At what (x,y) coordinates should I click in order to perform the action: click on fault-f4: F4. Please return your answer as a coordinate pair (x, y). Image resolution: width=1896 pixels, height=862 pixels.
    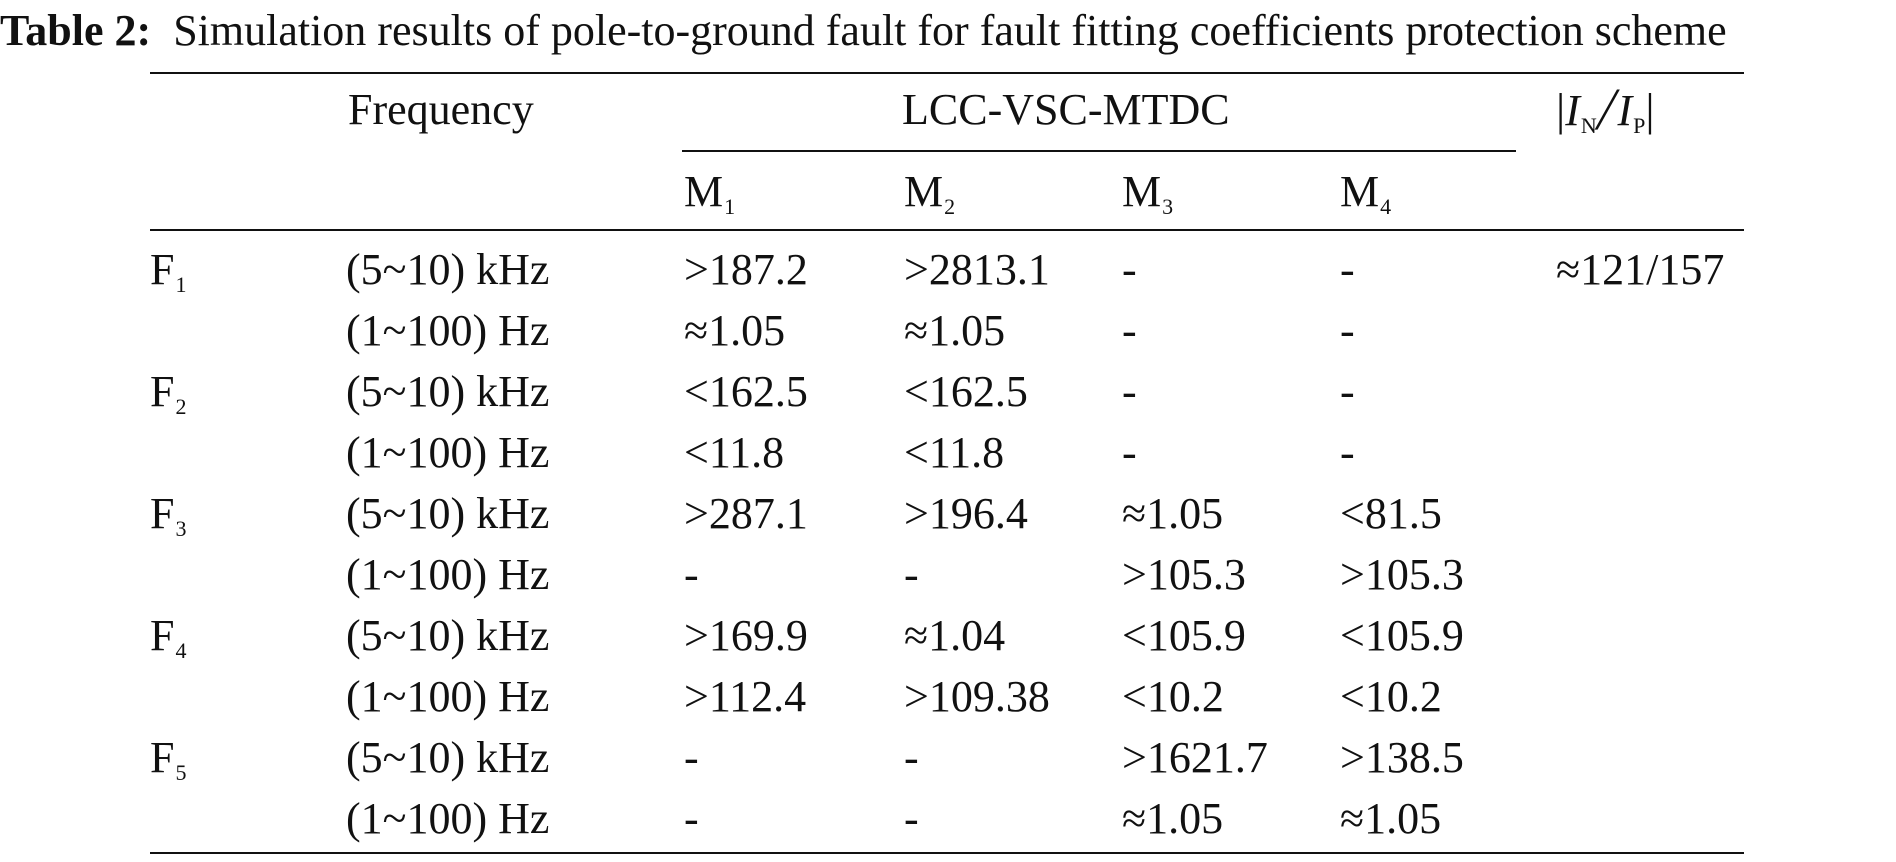
    Looking at the image, I should click on (168, 637).